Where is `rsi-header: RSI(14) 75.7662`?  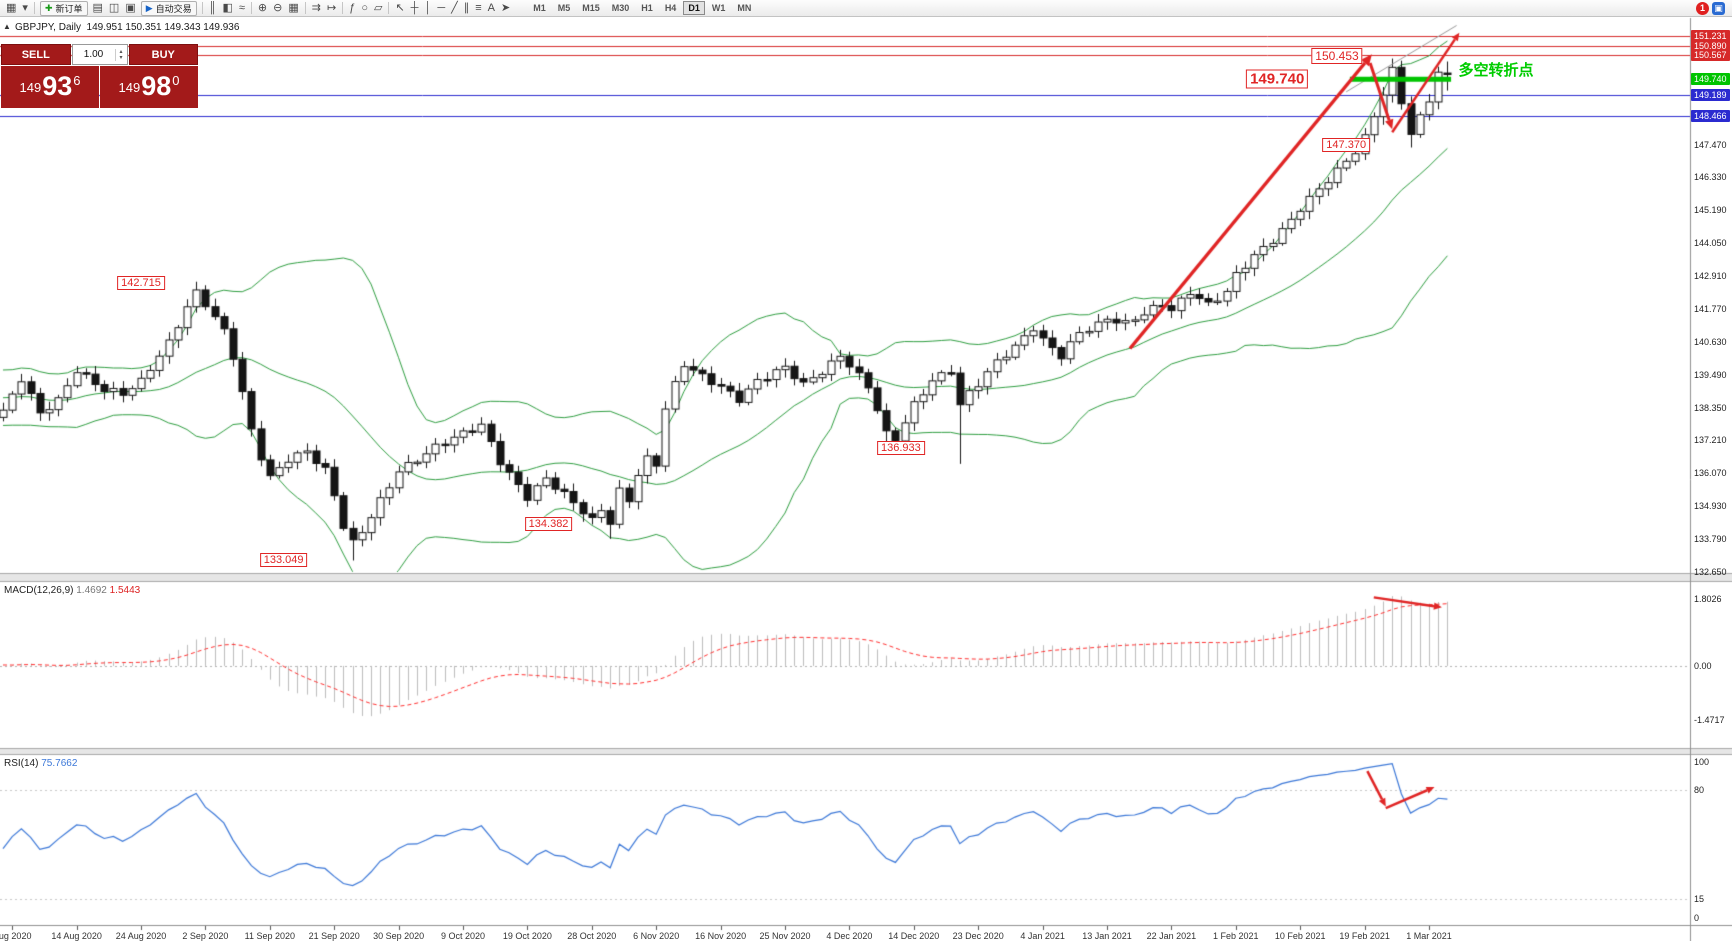 rsi-header: RSI(14) 75.7662 is located at coordinates (40, 763).